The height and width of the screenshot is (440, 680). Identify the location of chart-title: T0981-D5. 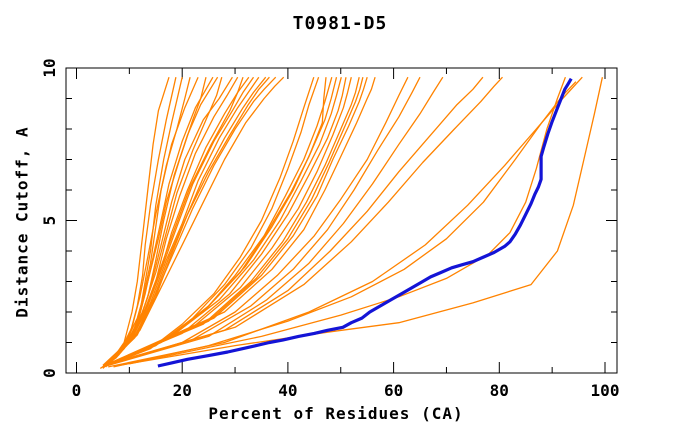
(340, 23).